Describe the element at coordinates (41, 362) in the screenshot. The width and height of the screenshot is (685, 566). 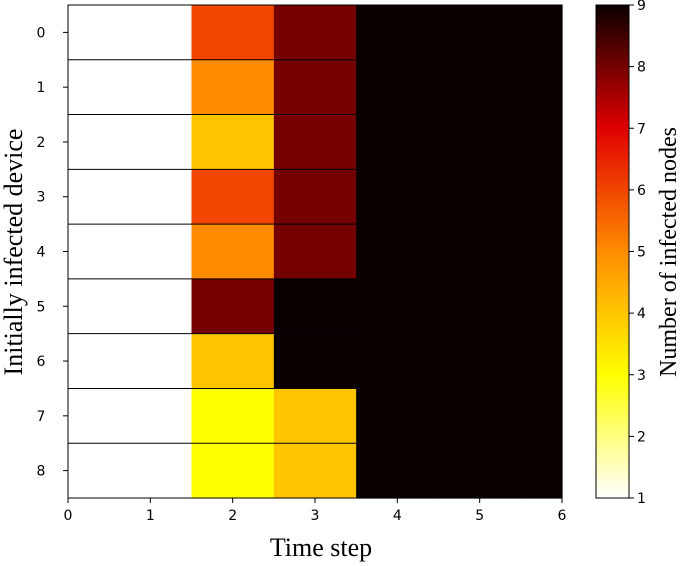
I see `y-tick-label: 6` at that location.